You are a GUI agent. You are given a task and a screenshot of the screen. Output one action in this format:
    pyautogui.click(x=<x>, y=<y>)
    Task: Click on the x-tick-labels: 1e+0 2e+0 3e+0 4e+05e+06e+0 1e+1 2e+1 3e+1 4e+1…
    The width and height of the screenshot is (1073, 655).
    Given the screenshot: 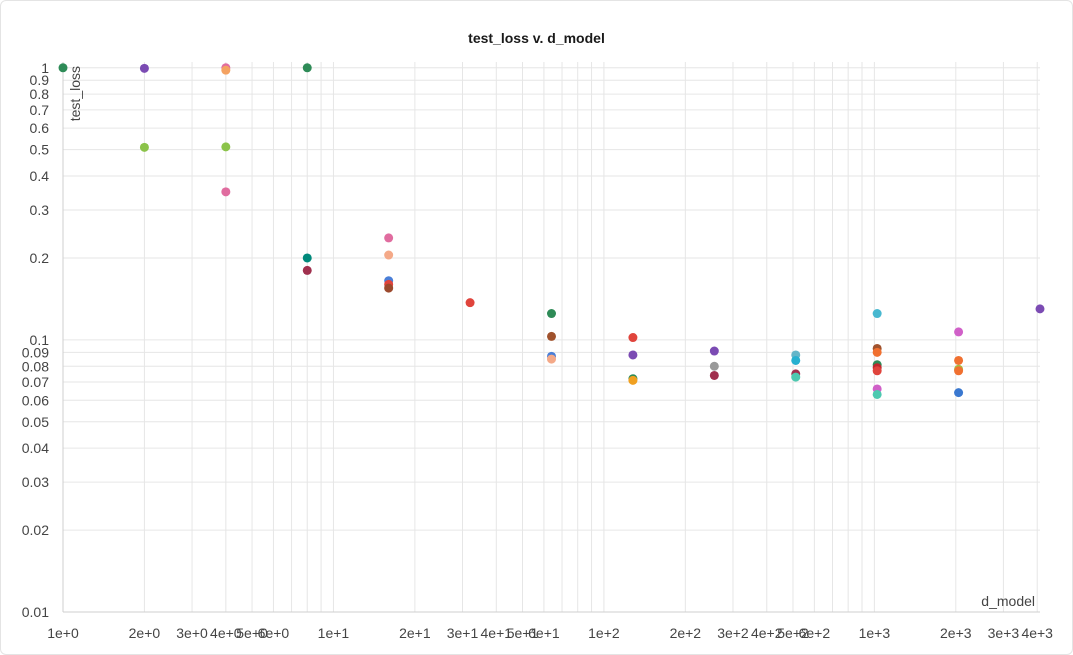 What is the action you would take?
    pyautogui.click(x=550, y=633)
    